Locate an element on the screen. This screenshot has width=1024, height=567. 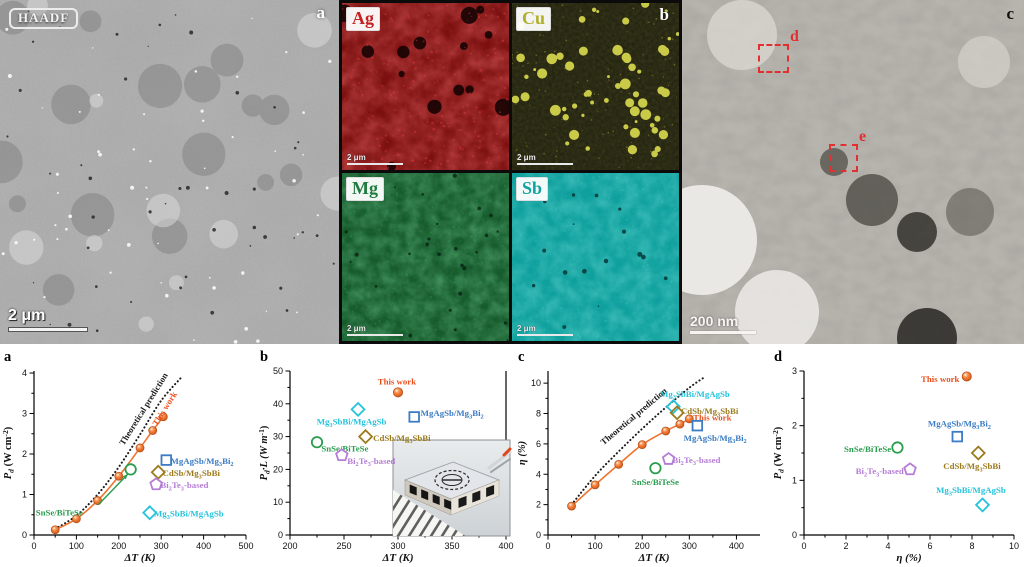
haadf-scale-bar-line is located at coordinates (48, 329).